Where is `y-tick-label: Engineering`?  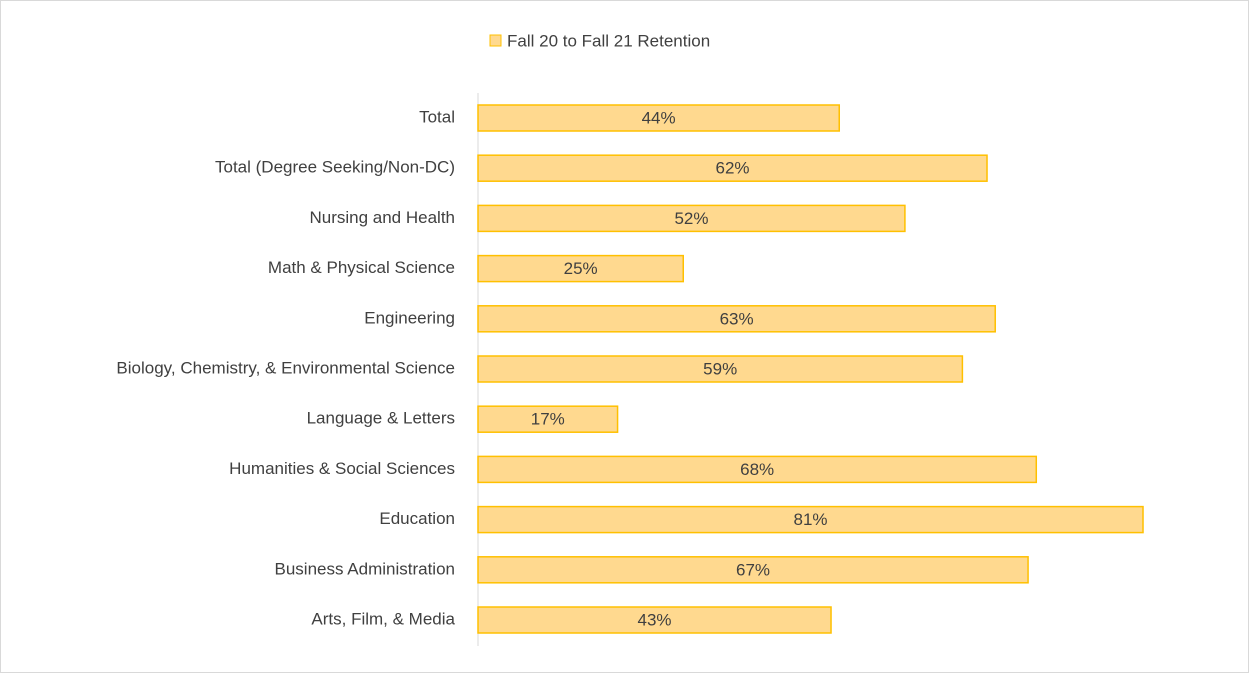 y-tick-label: Engineering is located at coordinates (409, 317).